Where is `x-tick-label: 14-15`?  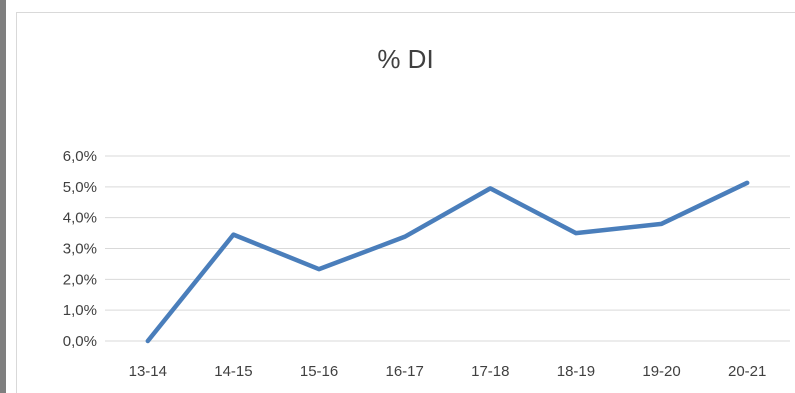 x-tick-label: 14-15 is located at coordinates (233, 371).